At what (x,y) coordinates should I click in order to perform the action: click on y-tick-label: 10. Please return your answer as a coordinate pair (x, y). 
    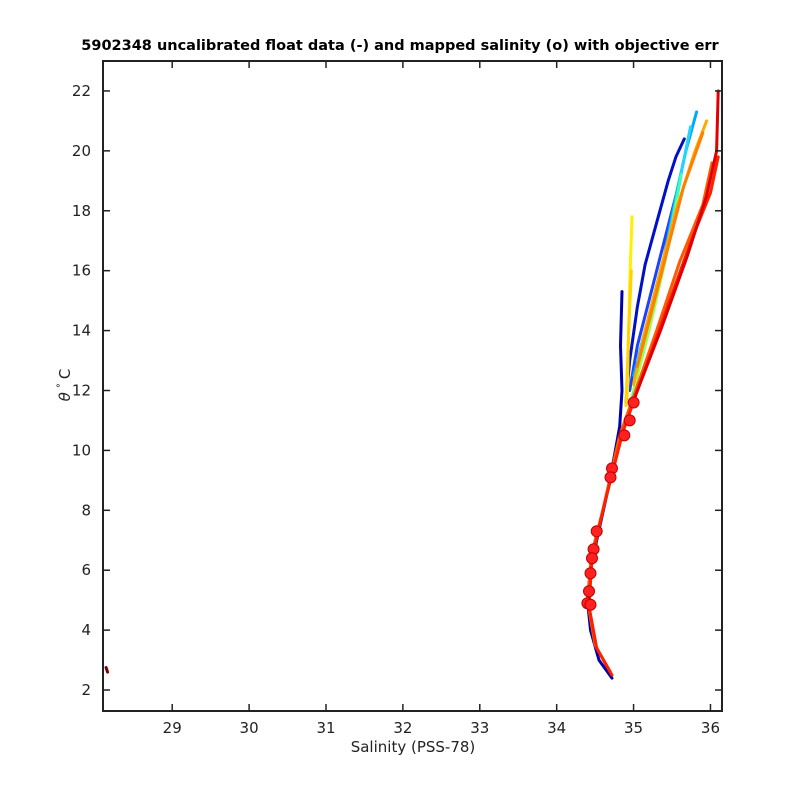
    Looking at the image, I should click on (81, 450).